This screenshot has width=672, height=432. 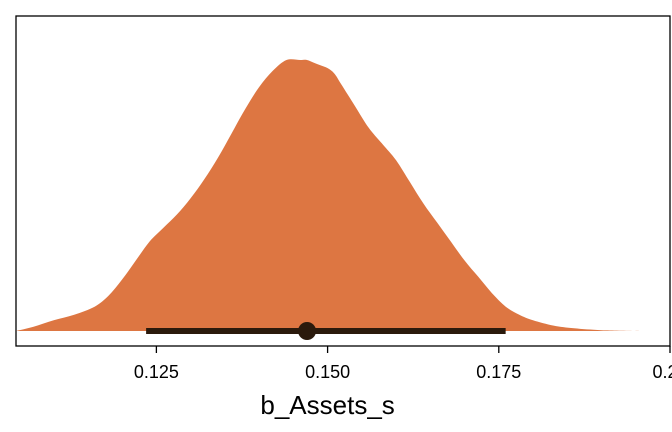 What do you see at coordinates (403, 364) in the screenshot?
I see `x-axis: 0.125 0.150 0.175 0.20` at bounding box center [403, 364].